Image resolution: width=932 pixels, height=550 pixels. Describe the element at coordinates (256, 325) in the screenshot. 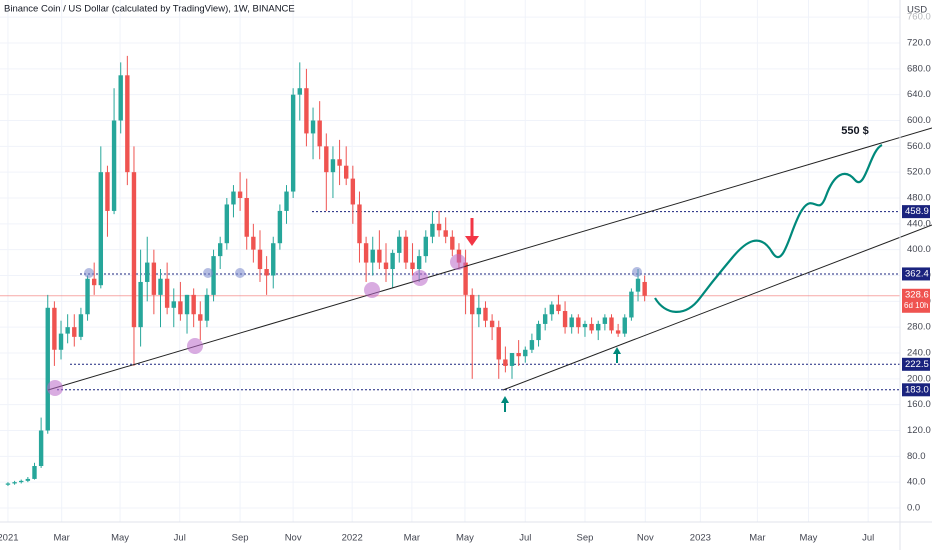

I see `highlight-circles` at that location.